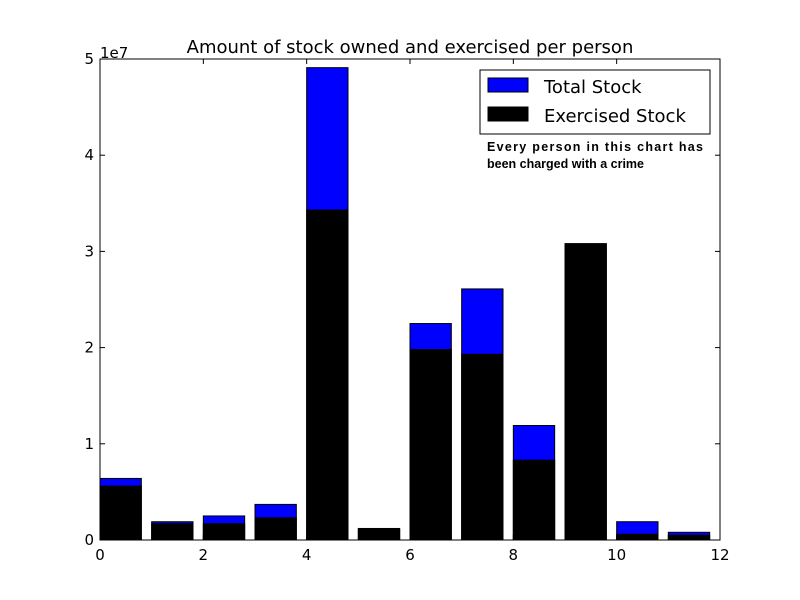 The height and width of the screenshot is (600, 800). Describe the element at coordinates (615, 116) in the screenshot. I see `legend-label-exercised-stock: Exercised Stock` at that location.